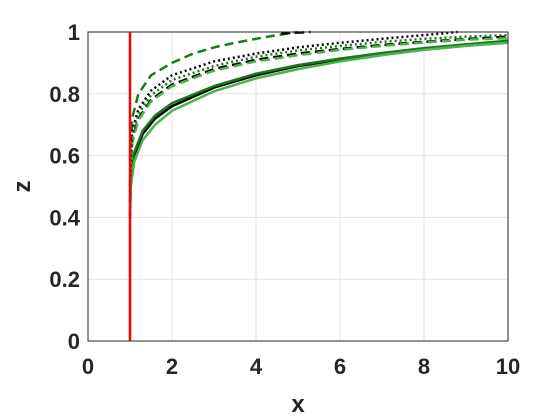 This screenshot has width=560, height=420. What do you see at coordinates (74, 341) in the screenshot?
I see `y-tick-label: 0` at bounding box center [74, 341].